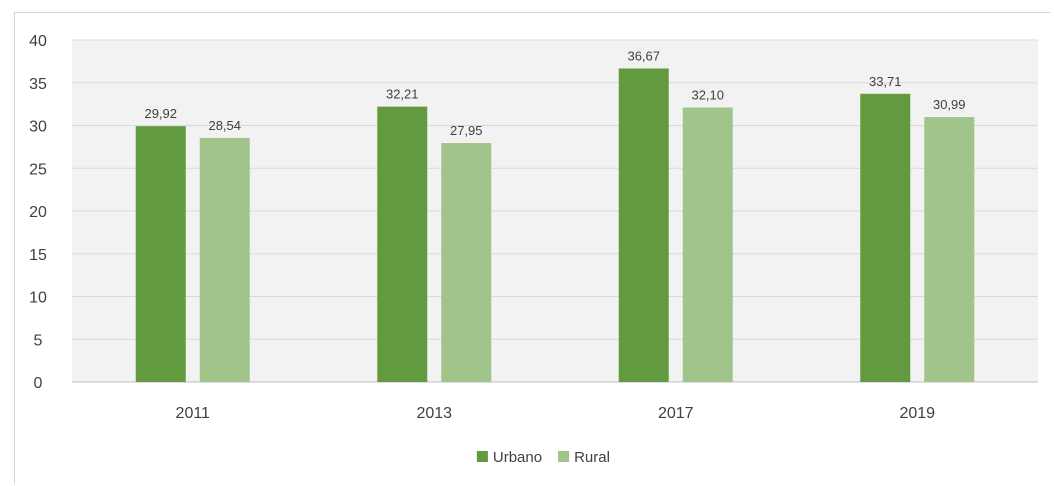 Image resolution: width=1054 pixels, height=486 pixels. I want to click on data-label-urbano-2017: 36,67, so click(643, 55).